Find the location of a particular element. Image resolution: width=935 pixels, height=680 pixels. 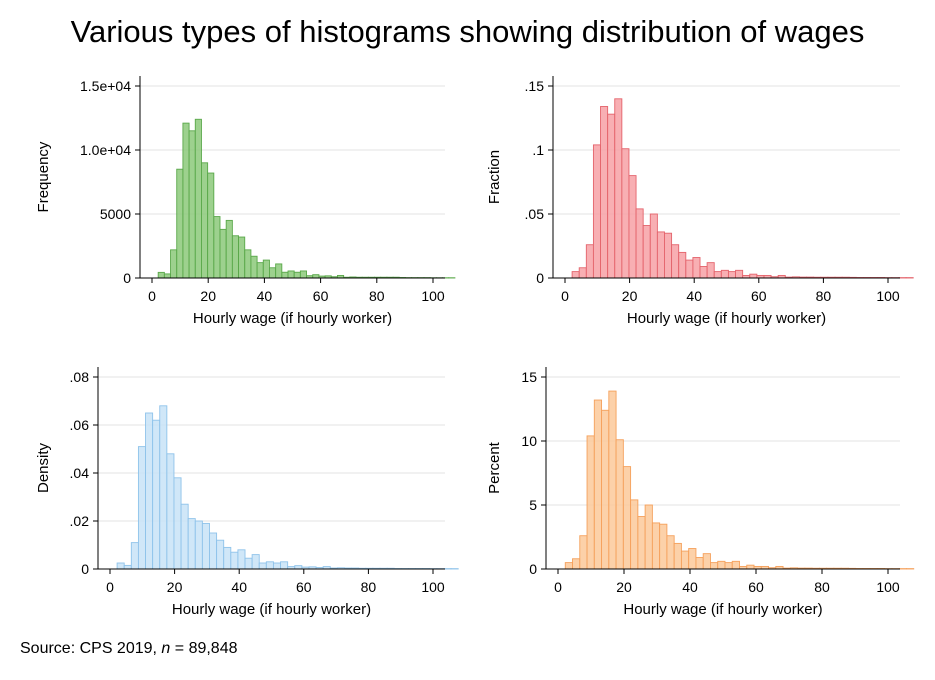

y-tick-label: 5000 is located at coordinates (115, 214).